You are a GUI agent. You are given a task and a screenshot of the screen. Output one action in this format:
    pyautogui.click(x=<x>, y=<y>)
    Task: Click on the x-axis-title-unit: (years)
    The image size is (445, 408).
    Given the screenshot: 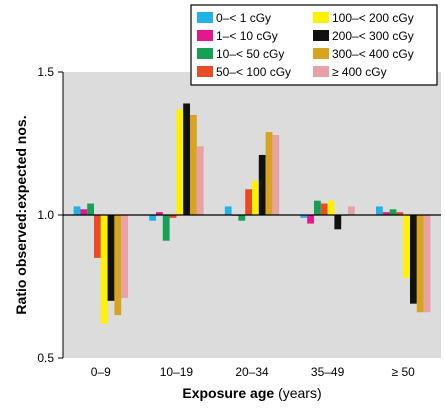 What is the action you would take?
    pyautogui.click(x=297, y=393)
    